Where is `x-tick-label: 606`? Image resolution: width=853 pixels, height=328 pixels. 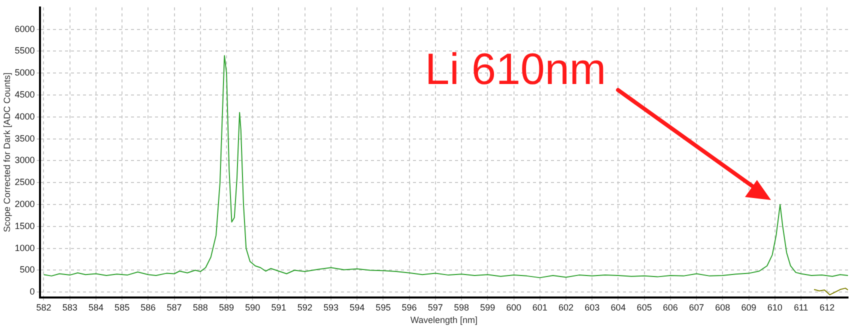 x-tick-label: 606 is located at coordinates (670, 307).